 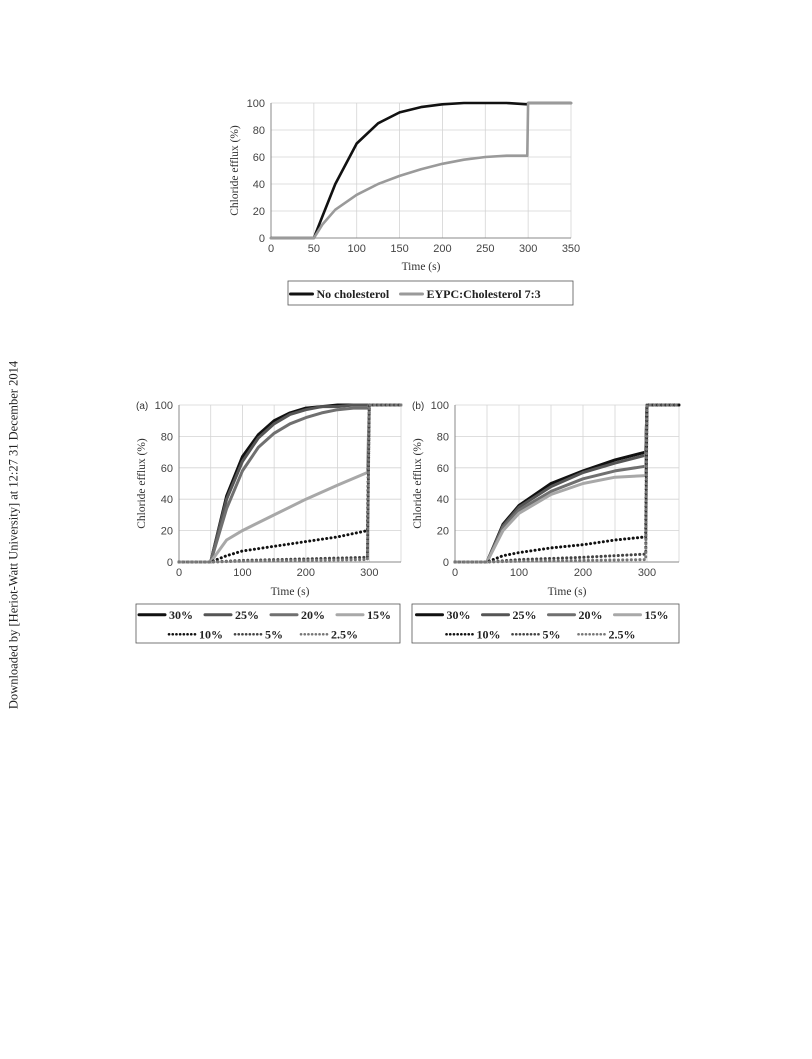 I want to click on panel-label: (a), so click(x=142, y=406).